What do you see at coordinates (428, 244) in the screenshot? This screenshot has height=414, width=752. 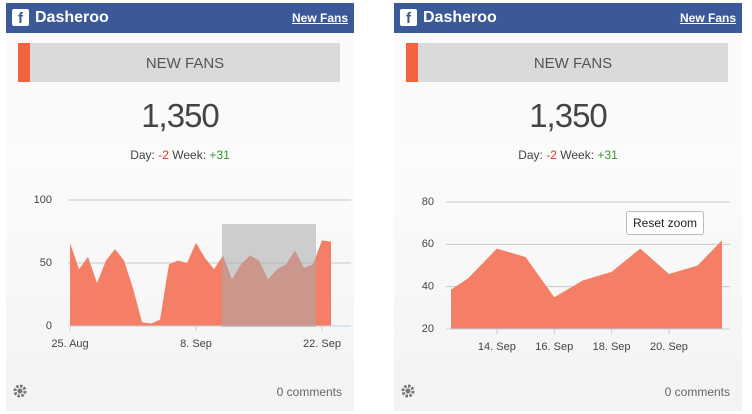 I see `y-tick-label: 60` at bounding box center [428, 244].